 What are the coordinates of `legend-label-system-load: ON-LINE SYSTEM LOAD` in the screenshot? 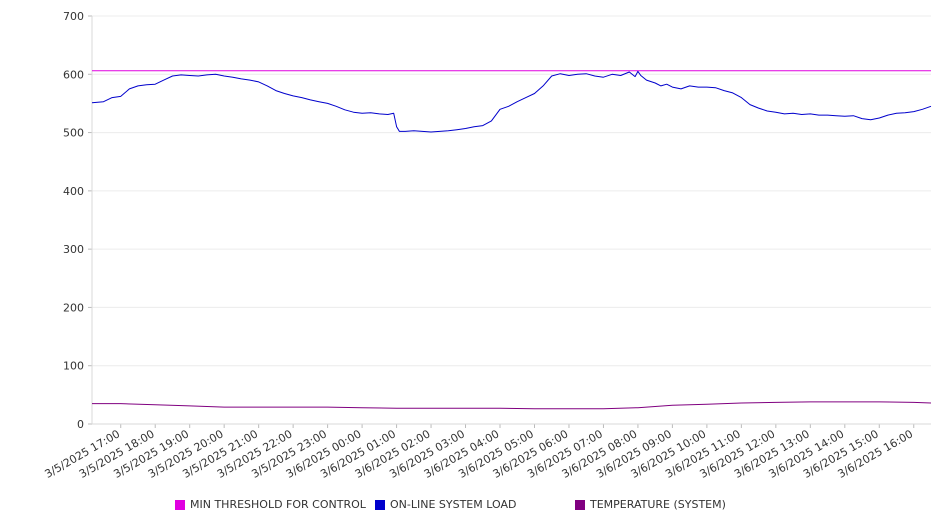 It's located at (453, 504).